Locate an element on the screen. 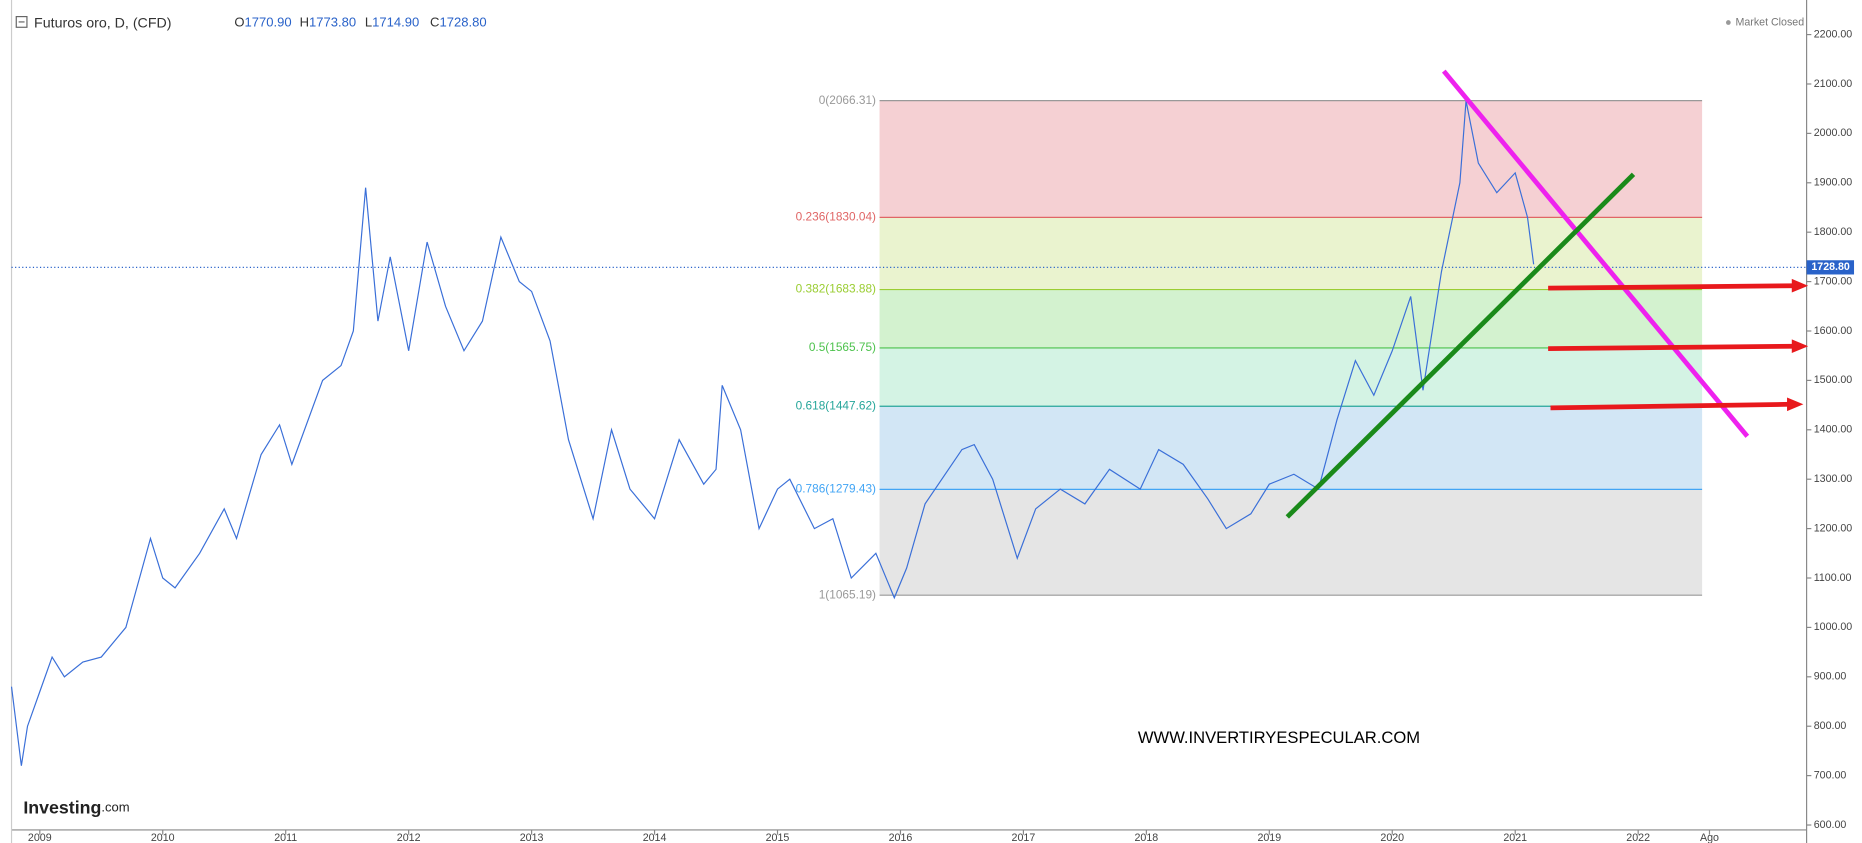 This screenshot has width=1862, height=843. watermark: WWW.INVERTIRYESPECULAR.COM is located at coordinates (1279, 737).